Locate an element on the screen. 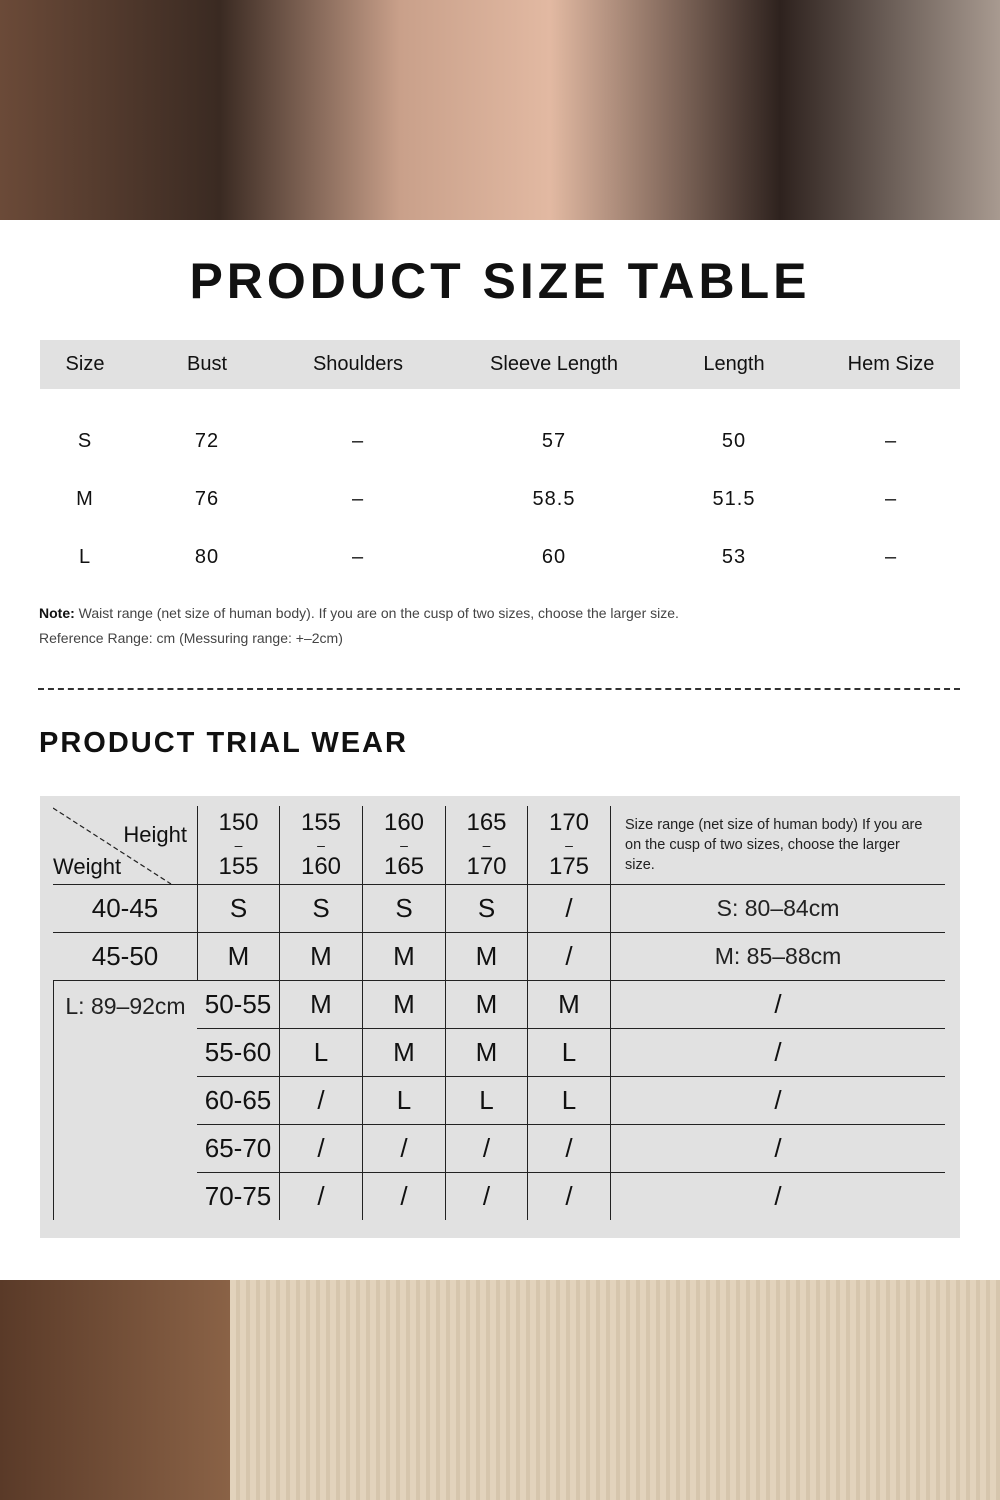 Image resolution: width=1000 pixels, height=1500 pixels. column-header: Shoulders is located at coordinates (358, 364).